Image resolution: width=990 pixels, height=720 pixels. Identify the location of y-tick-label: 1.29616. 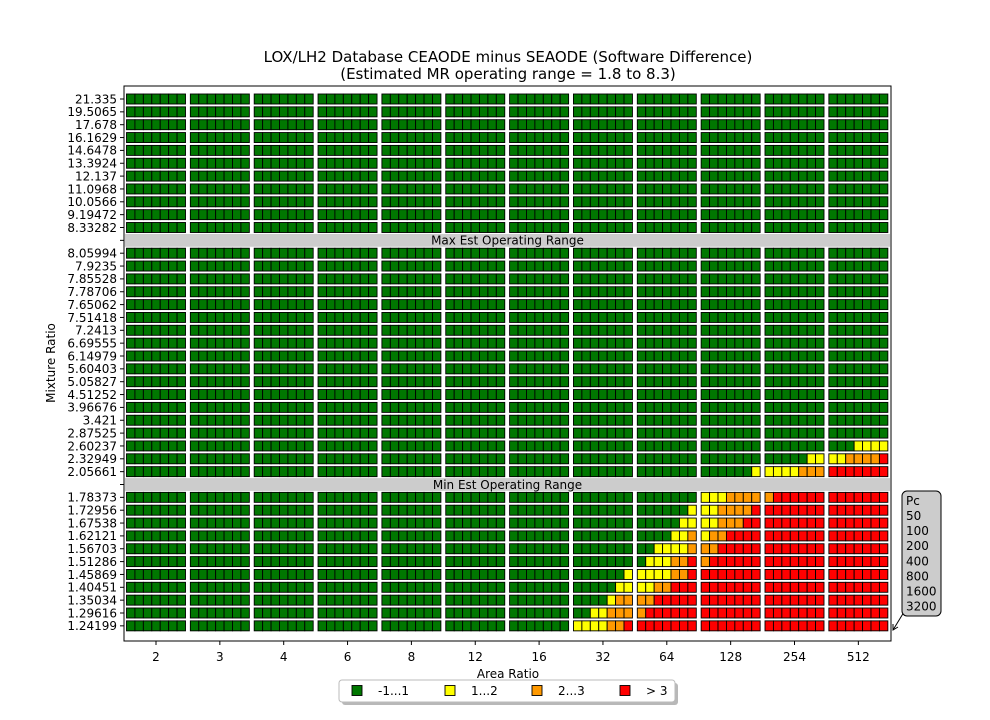
(92, 613).